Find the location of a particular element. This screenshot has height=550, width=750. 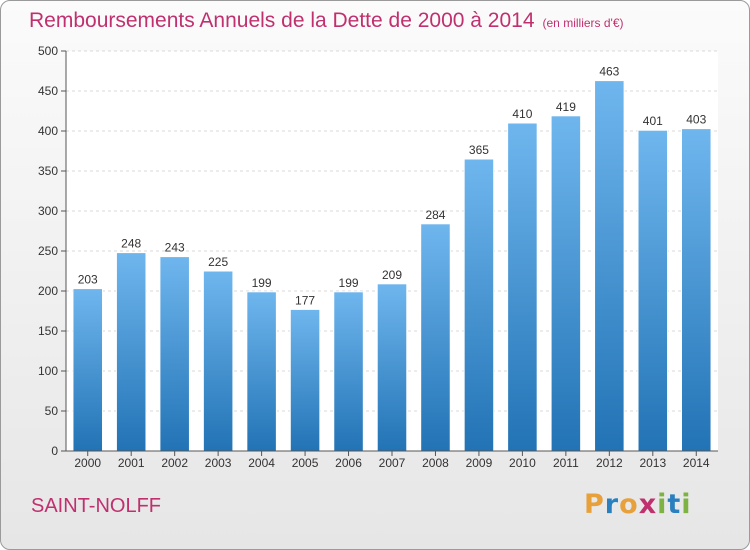

x-tick-label: 2009 is located at coordinates (479, 463).